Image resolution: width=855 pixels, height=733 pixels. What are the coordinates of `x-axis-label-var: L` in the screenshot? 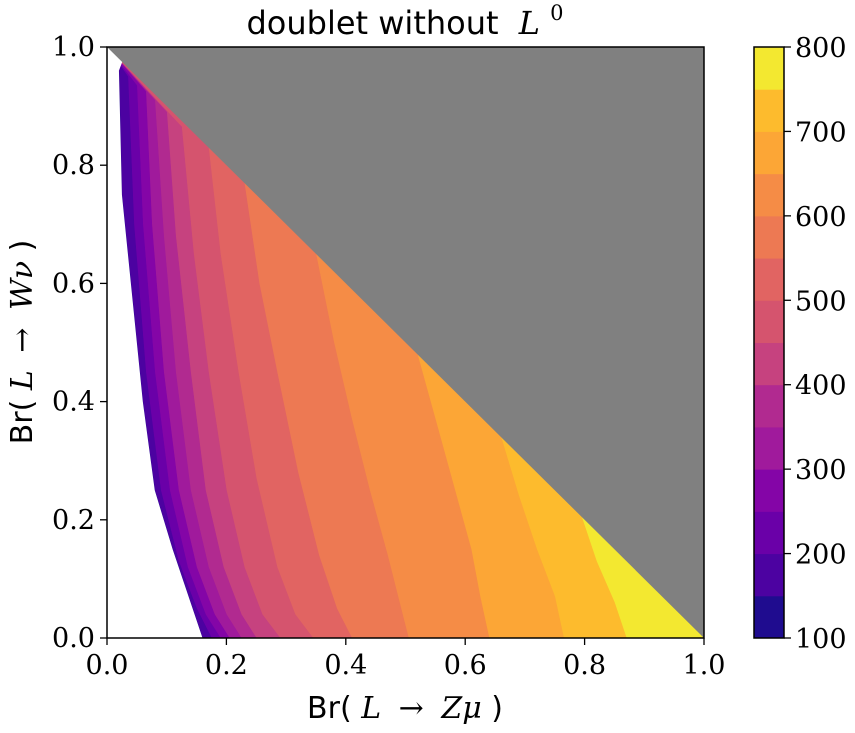 It's located at (370, 708).